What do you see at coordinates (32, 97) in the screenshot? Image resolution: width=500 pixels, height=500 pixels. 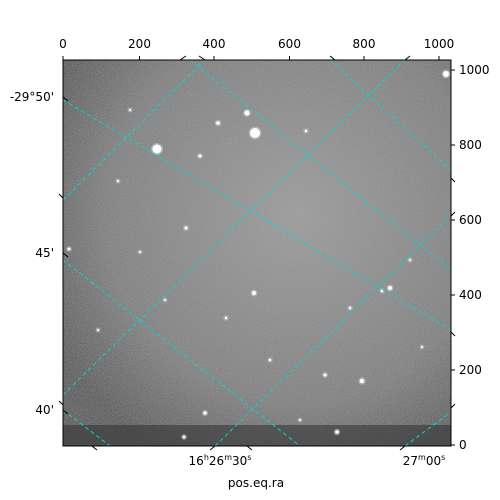 I see `dec-tick-label: -29°50'` at bounding box center [32, 97].